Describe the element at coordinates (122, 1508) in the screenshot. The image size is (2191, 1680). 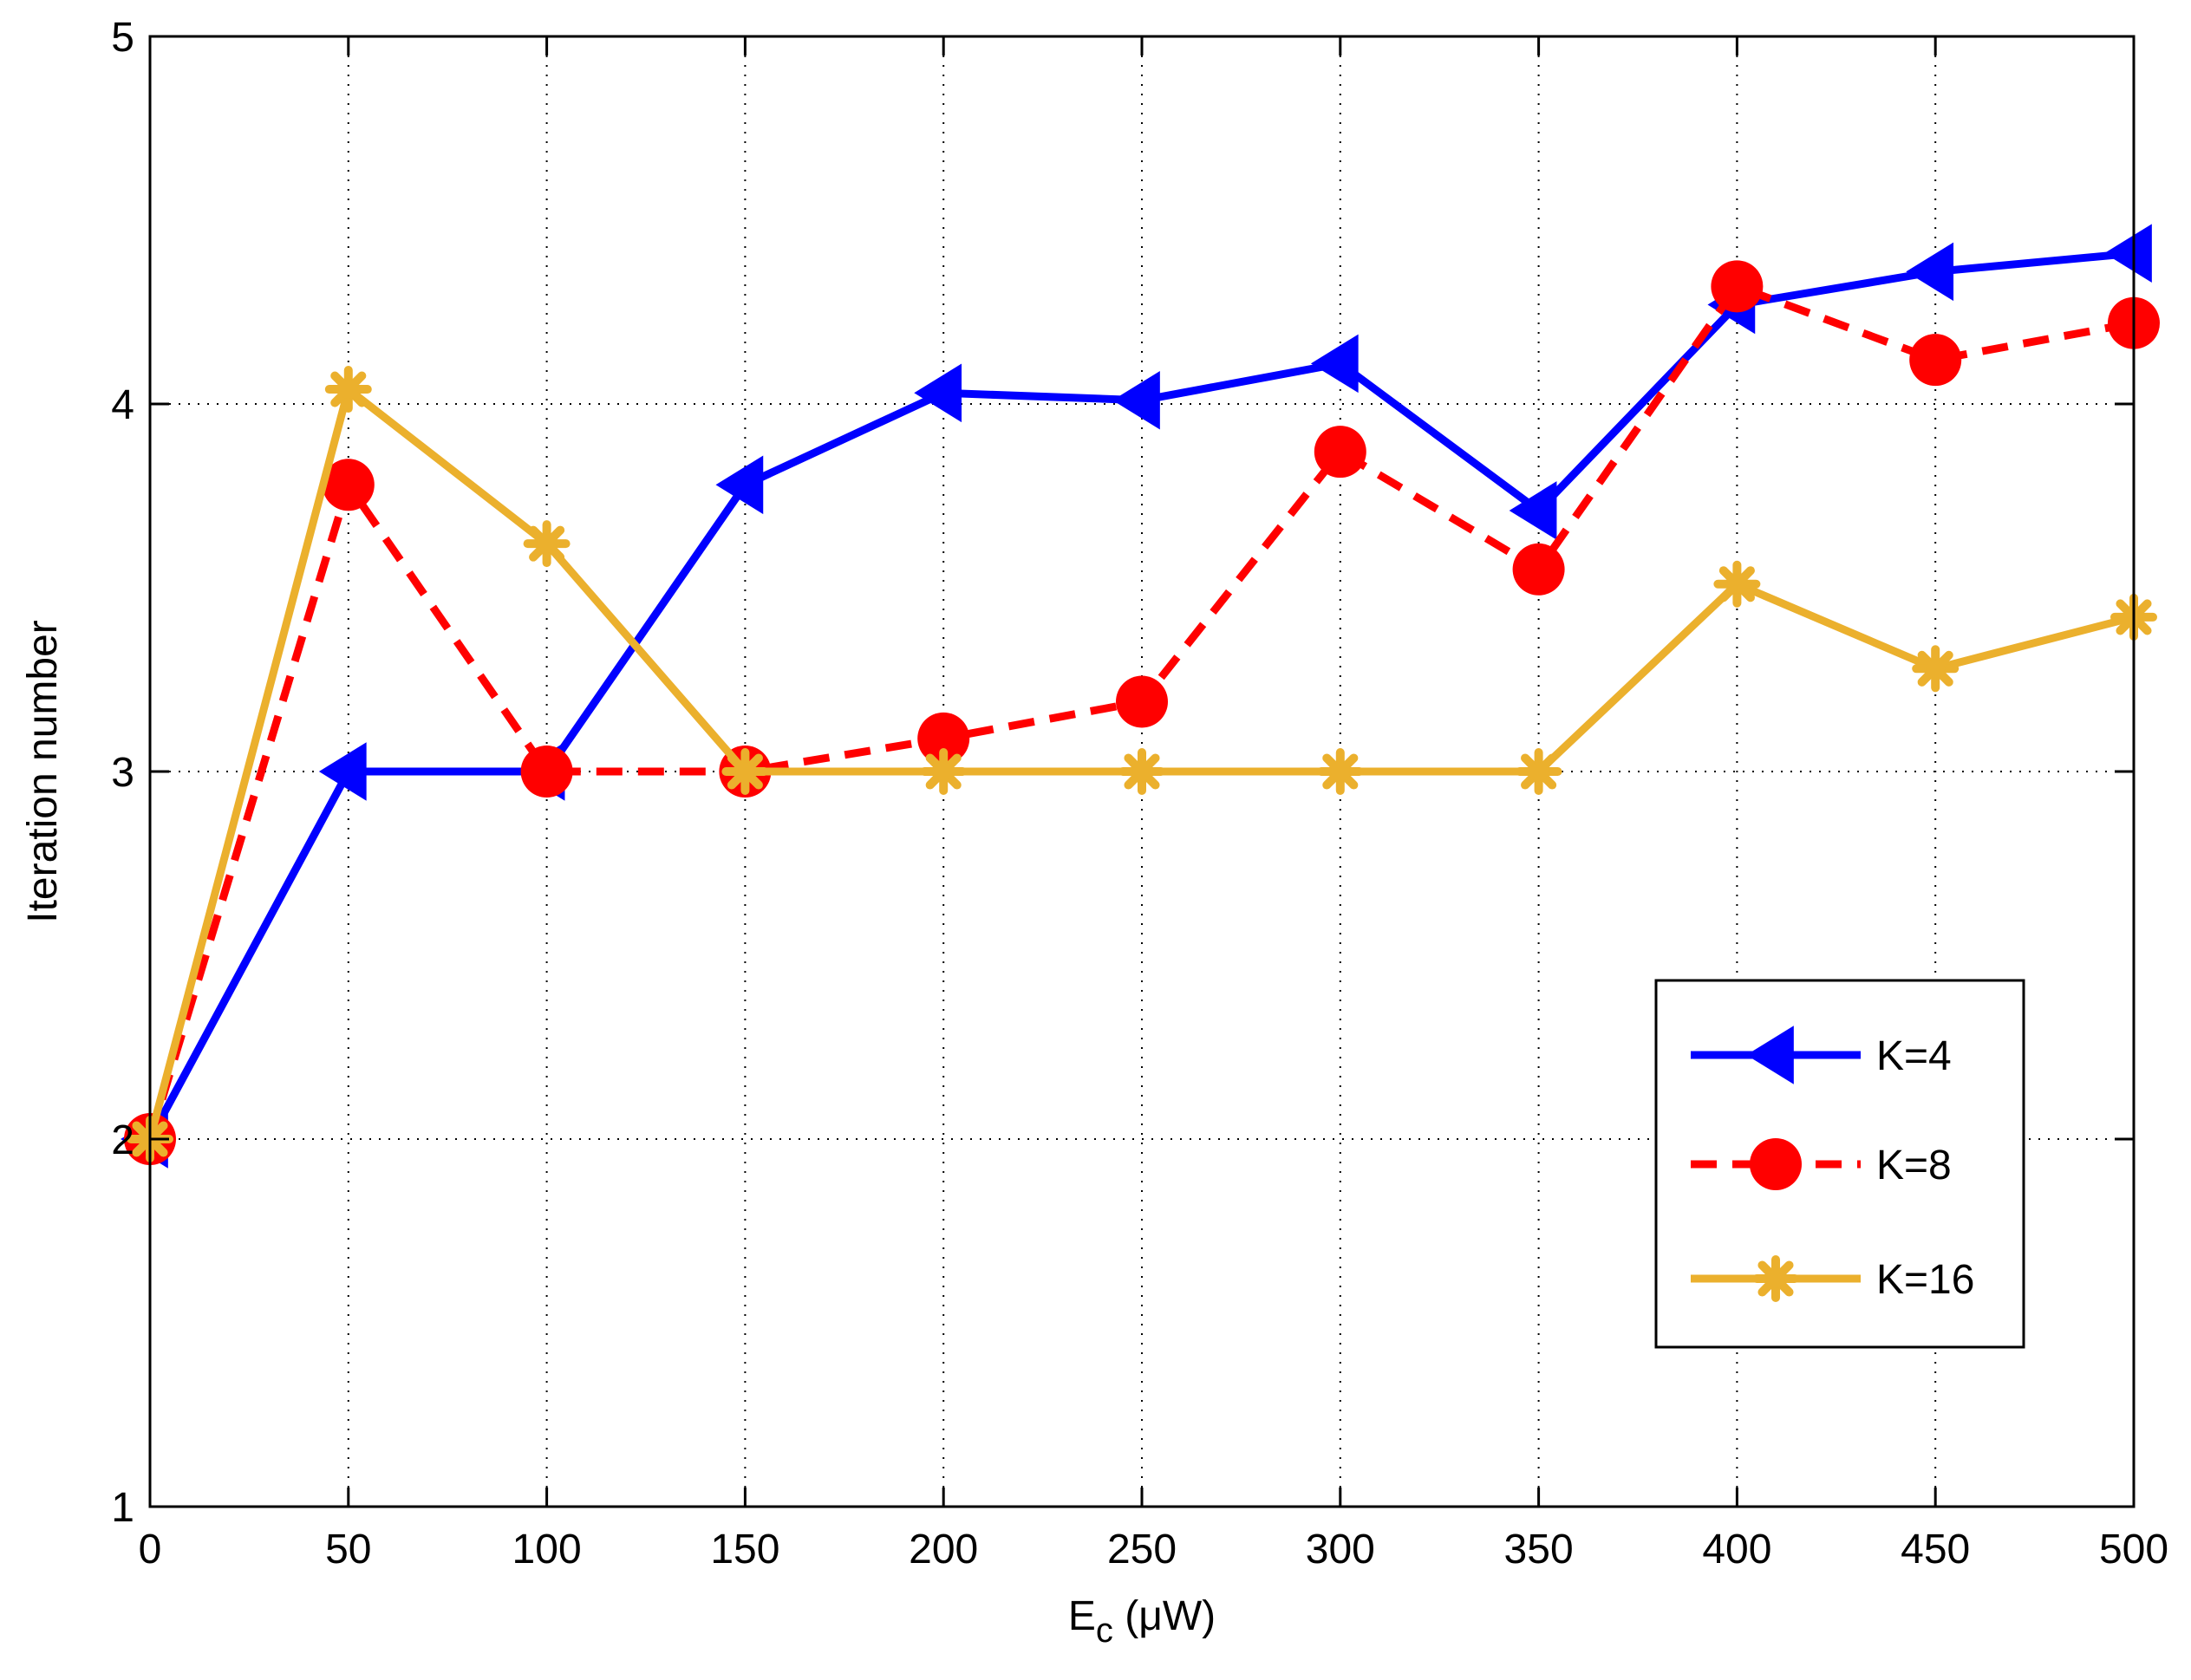
I see `y-tick-label: 1` at that location.